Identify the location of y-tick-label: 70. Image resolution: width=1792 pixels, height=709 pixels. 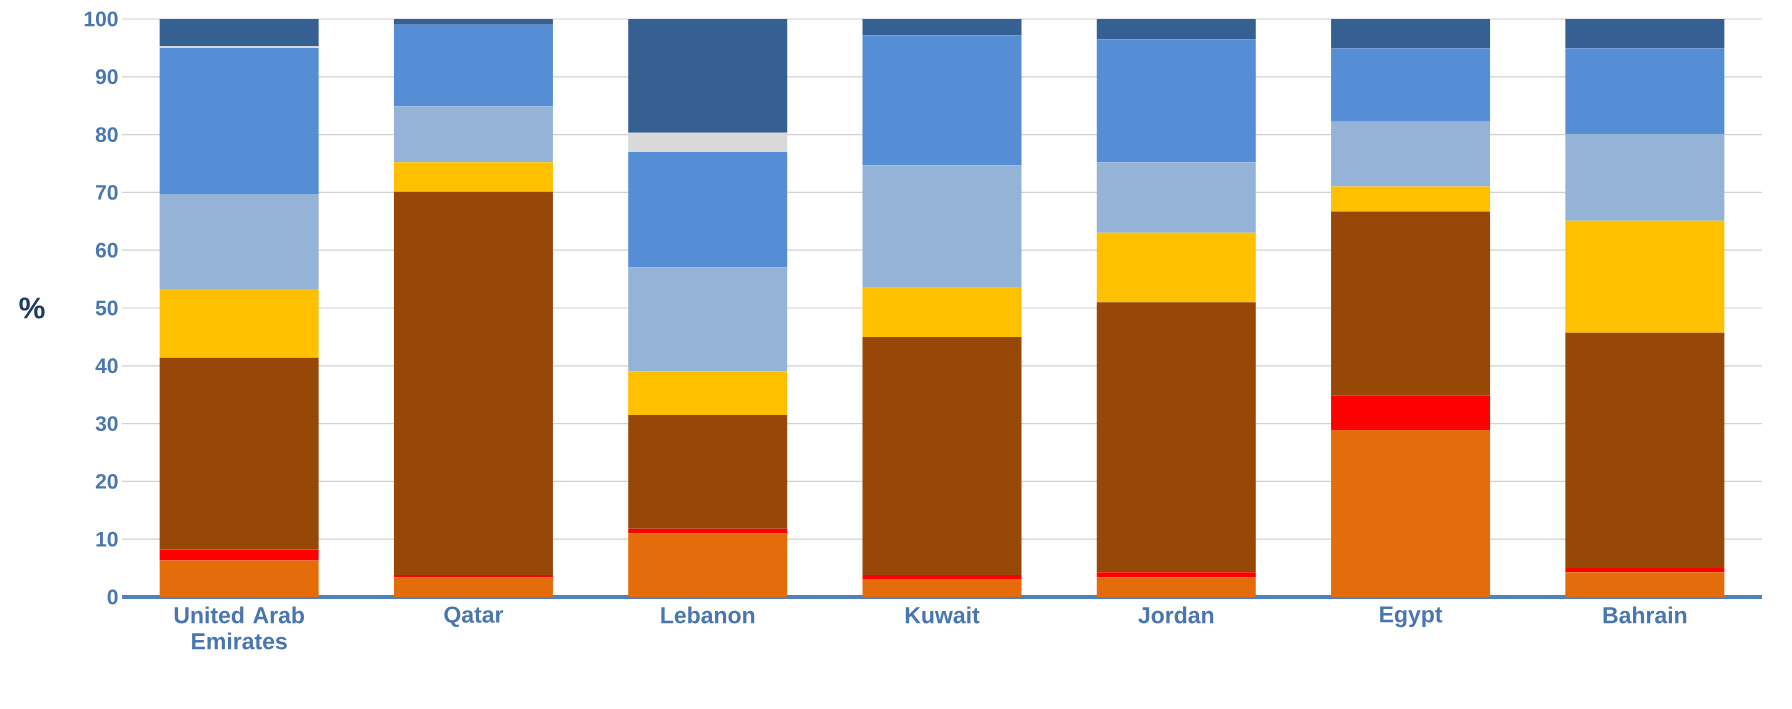
(107, 192).